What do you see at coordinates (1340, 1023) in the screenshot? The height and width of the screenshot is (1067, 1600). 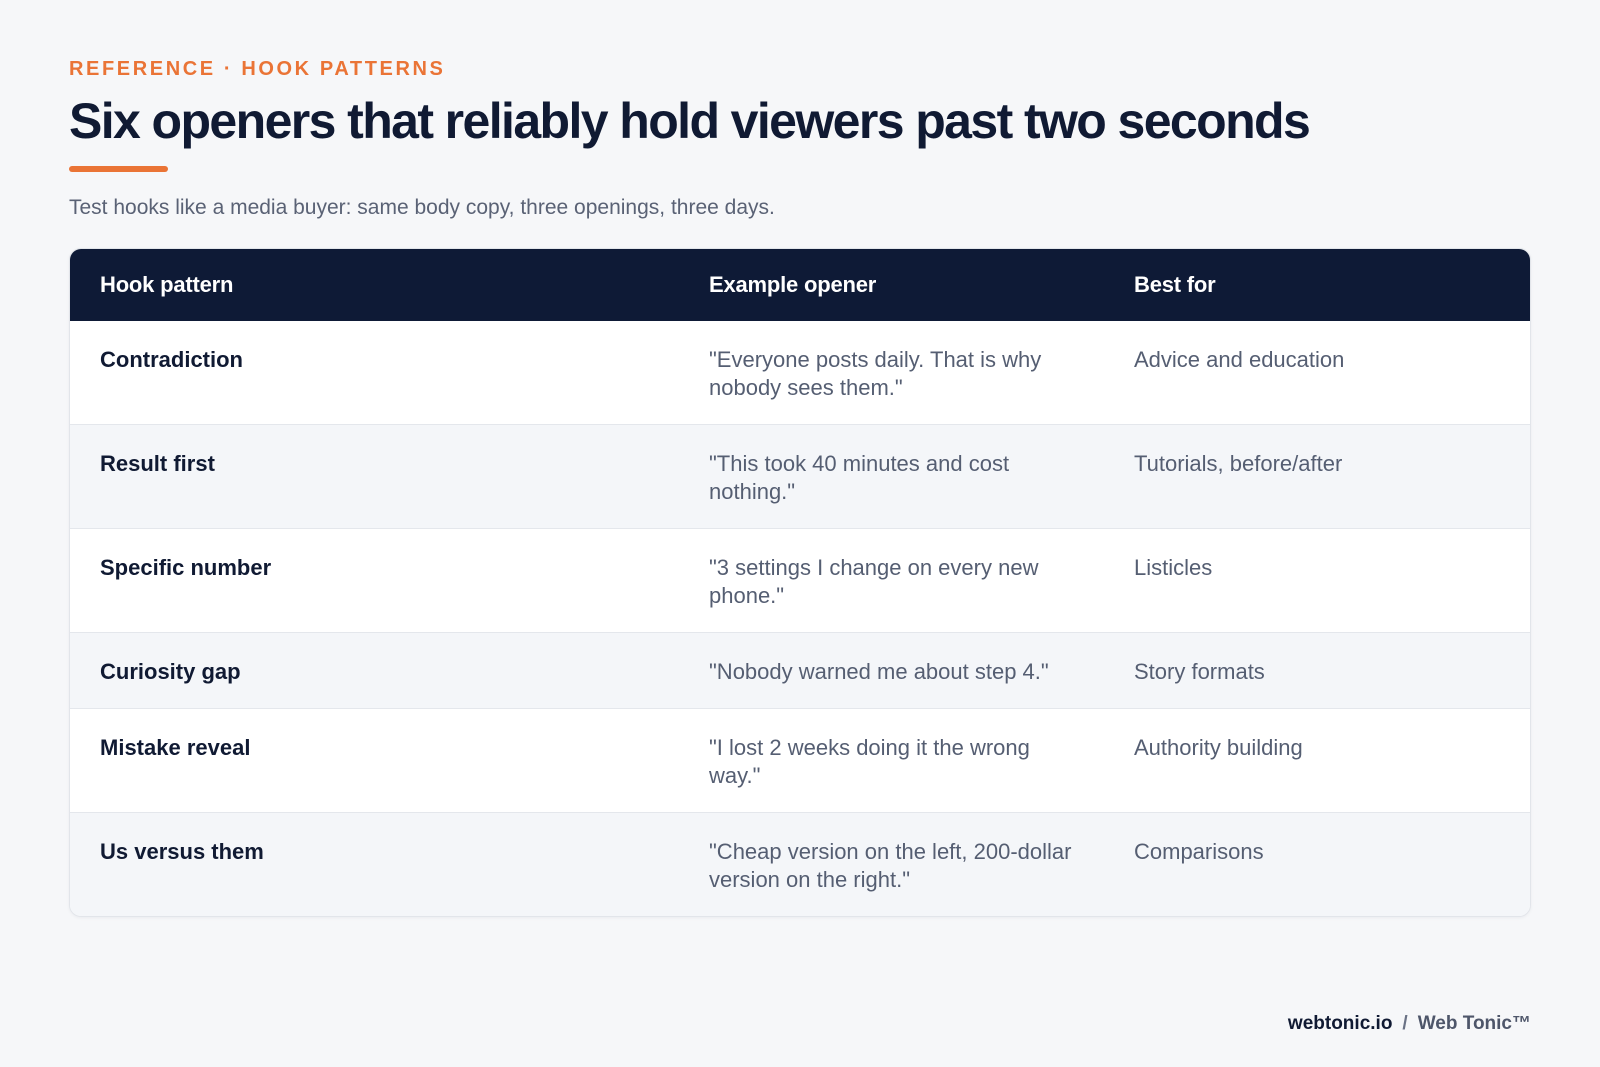 I see `footer-domain: webtonic.io` at bounding box center [1340, 1023].